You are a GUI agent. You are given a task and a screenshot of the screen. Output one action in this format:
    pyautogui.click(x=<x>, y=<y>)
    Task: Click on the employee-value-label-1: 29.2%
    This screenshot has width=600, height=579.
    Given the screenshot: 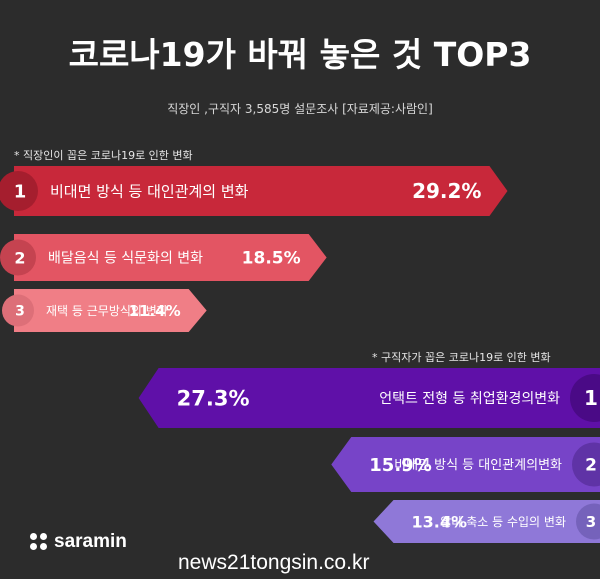 What is the action you would take?
    pyautogui.click(x=446, y=191)
    